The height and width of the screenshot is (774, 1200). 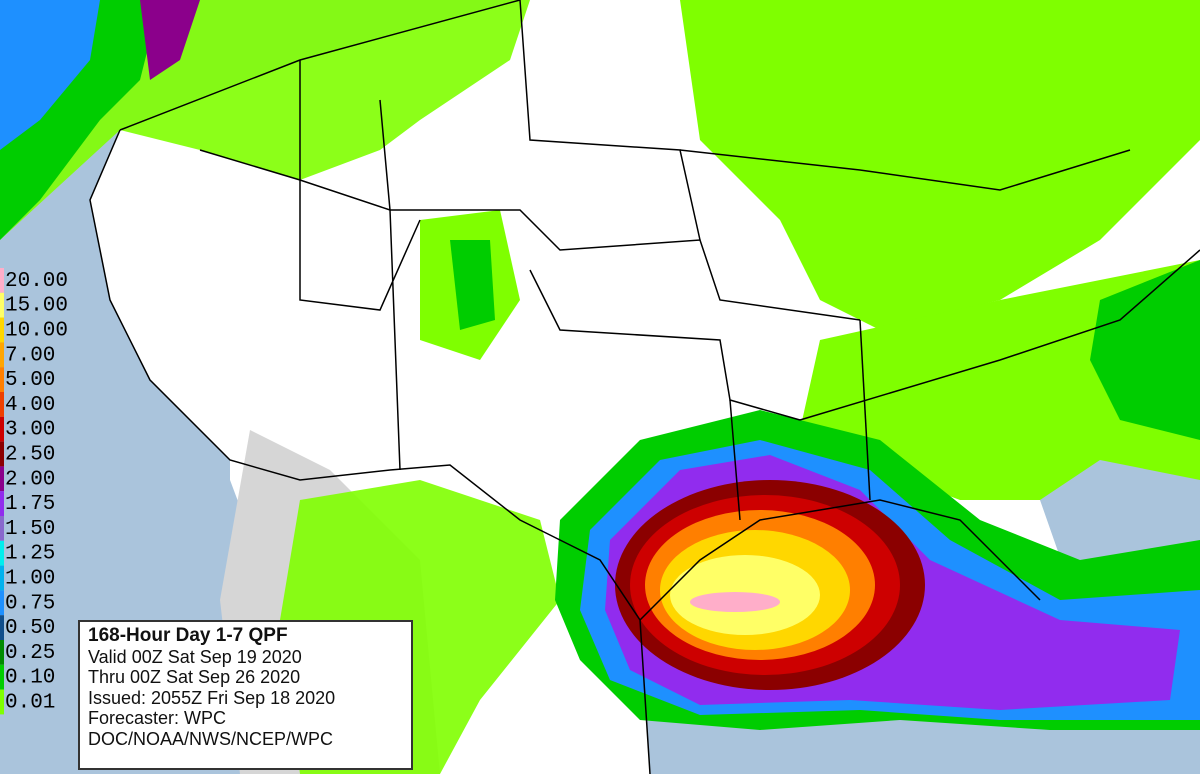 I want to click on legend-label: 1.25, so click(x=30, y=554).